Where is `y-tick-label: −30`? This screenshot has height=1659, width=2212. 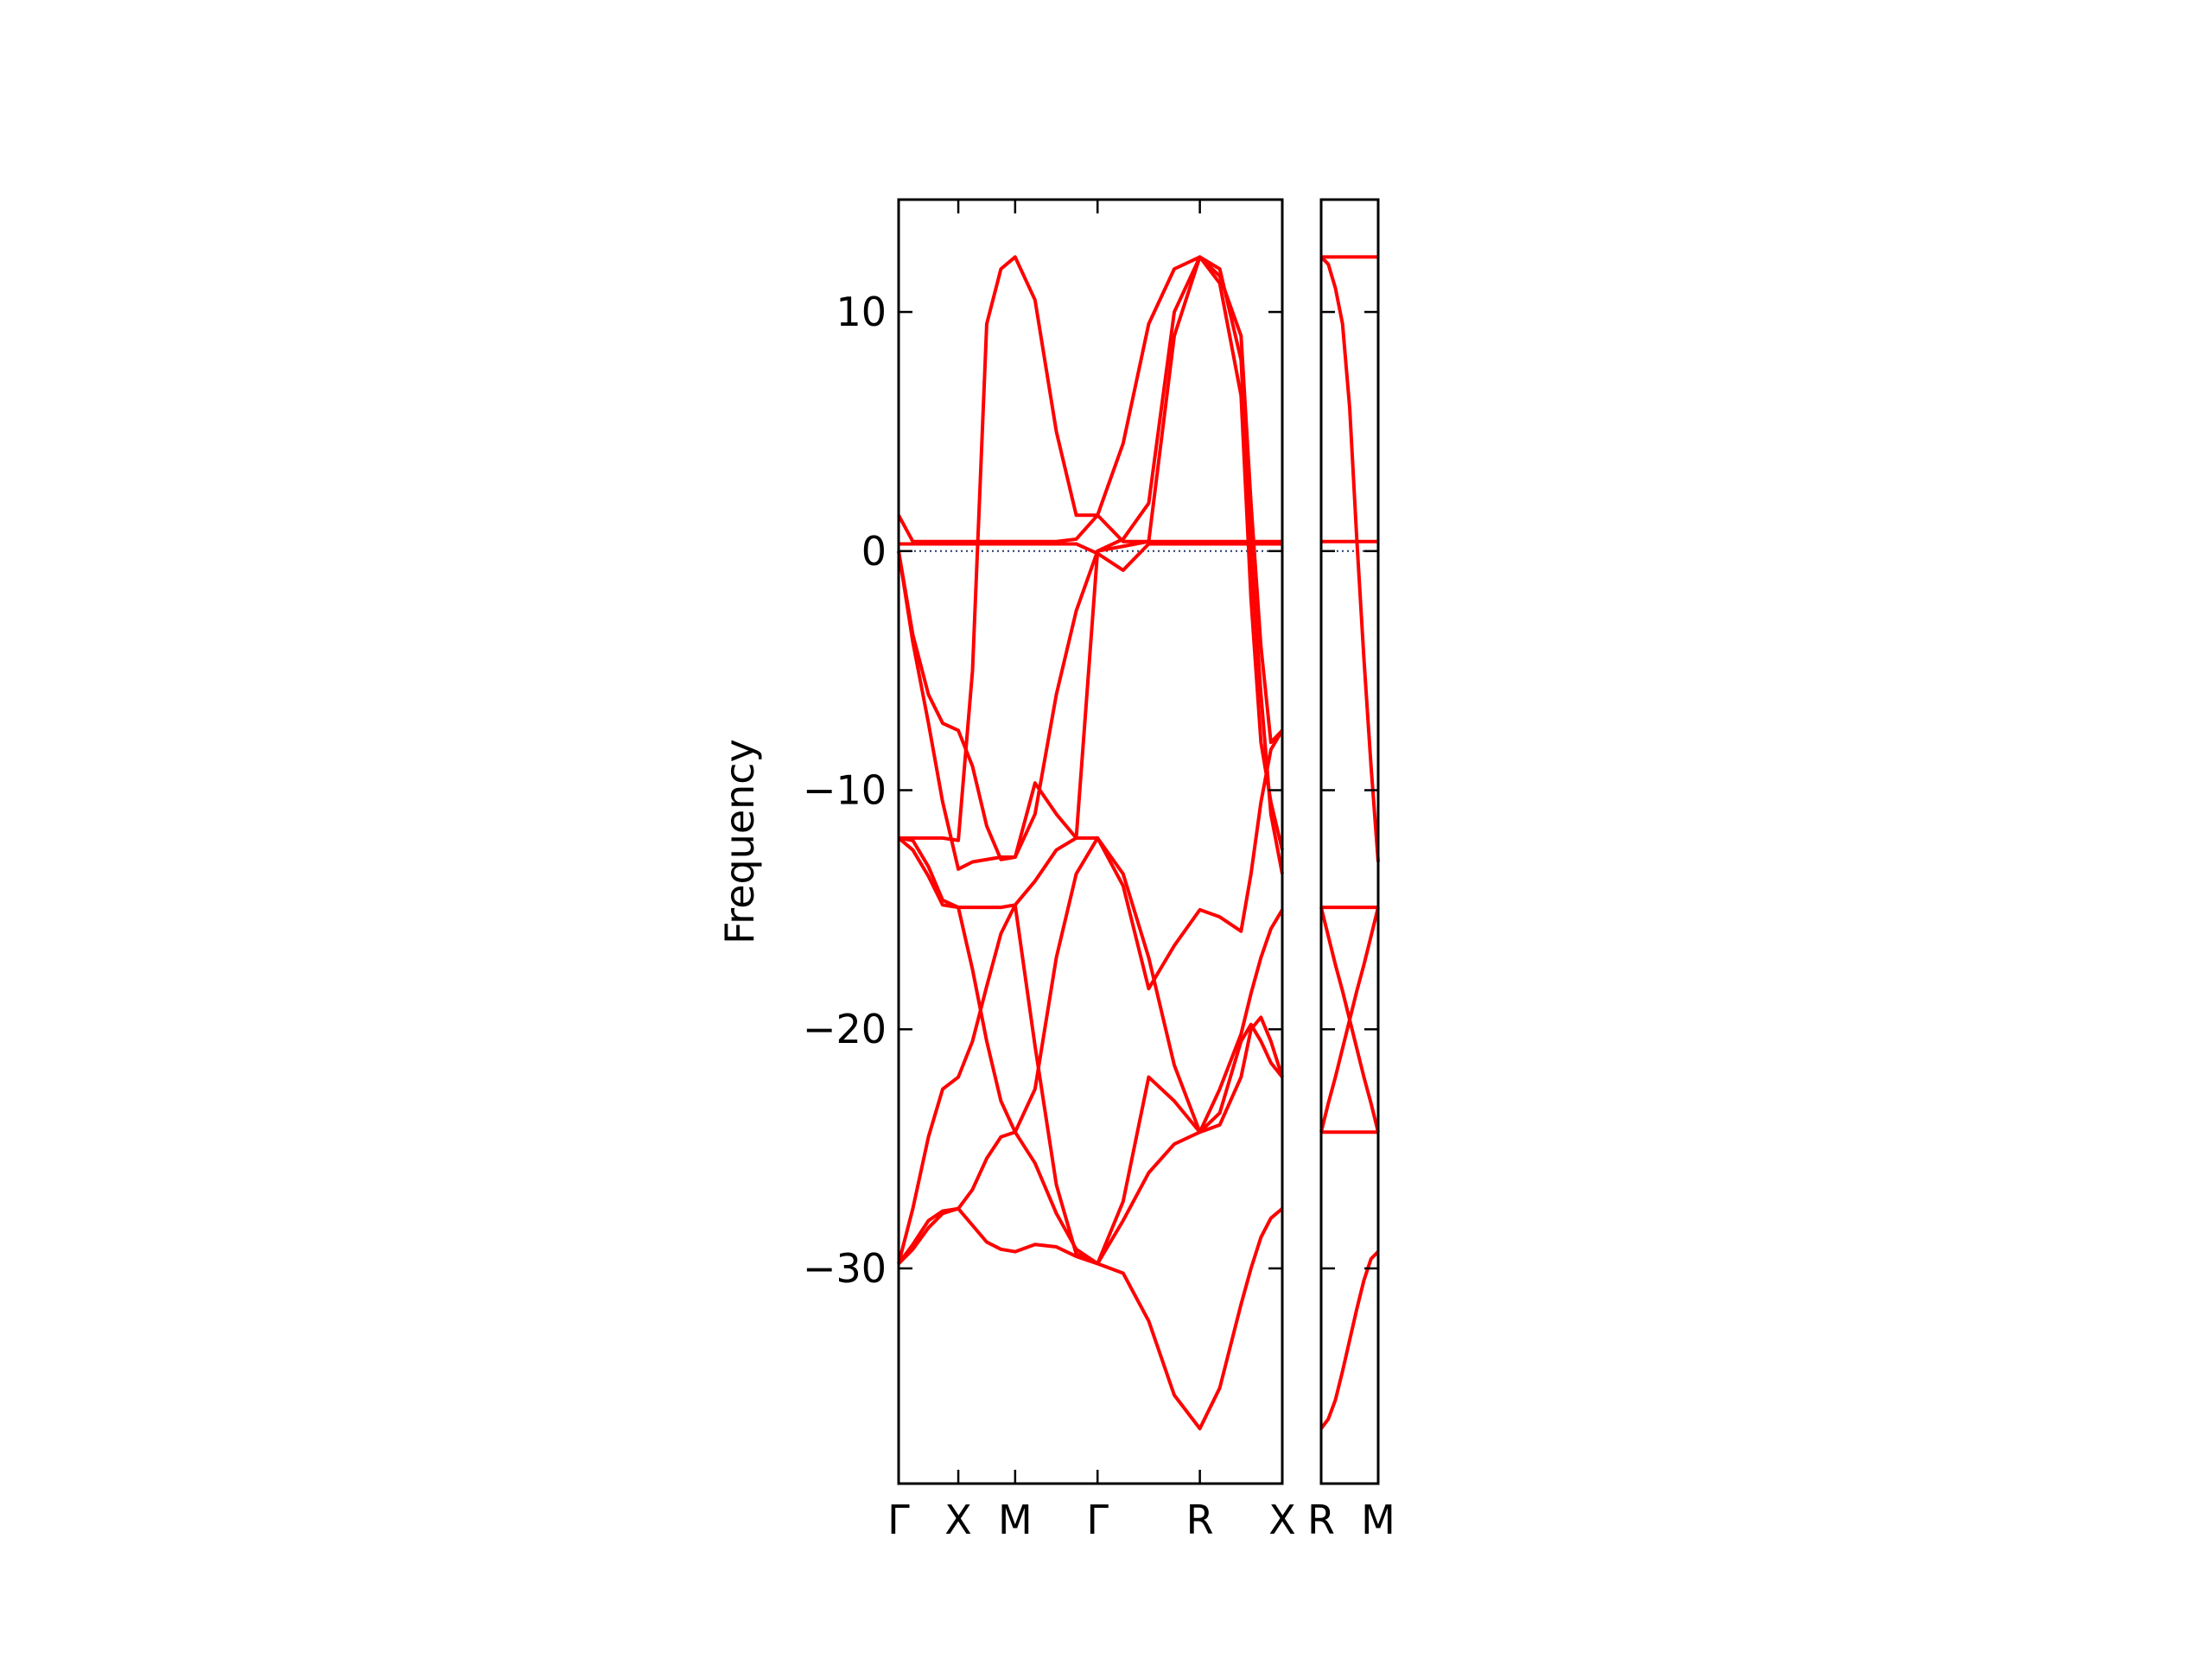
y-tick-label: −30 is located at coordinates (845, 1268).